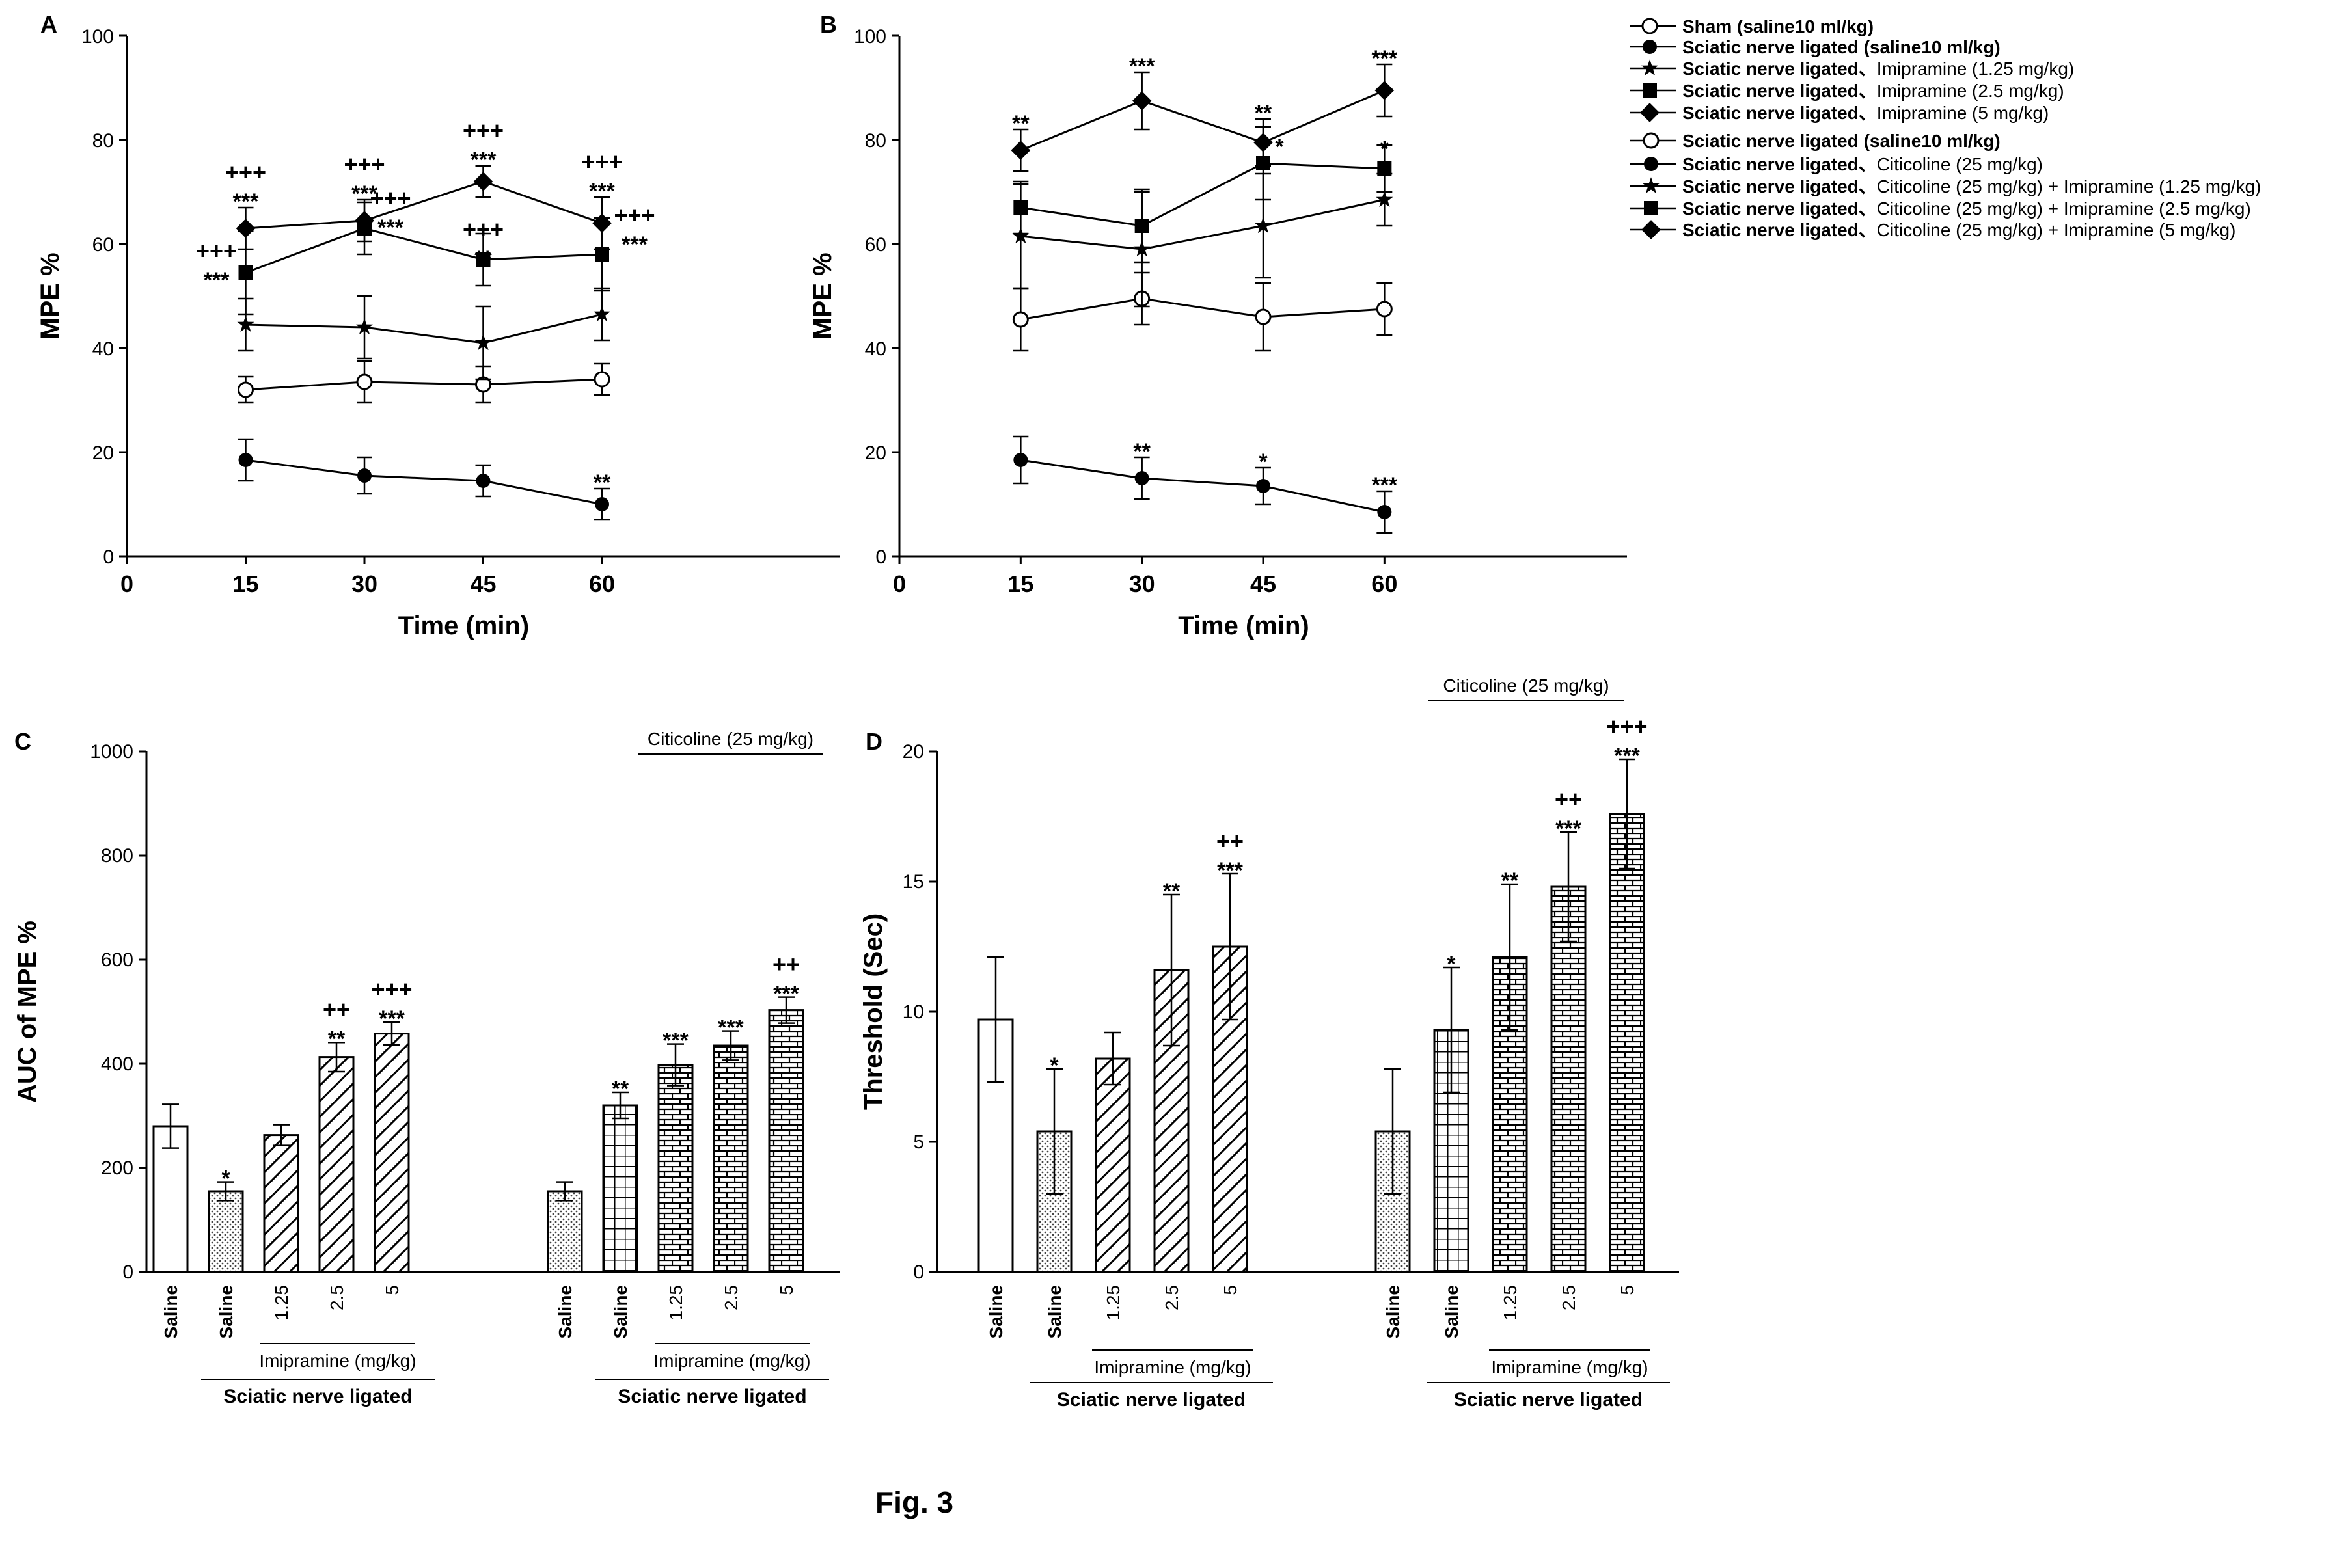  I want to click on category-label: 1.25, so click(281, 1303).